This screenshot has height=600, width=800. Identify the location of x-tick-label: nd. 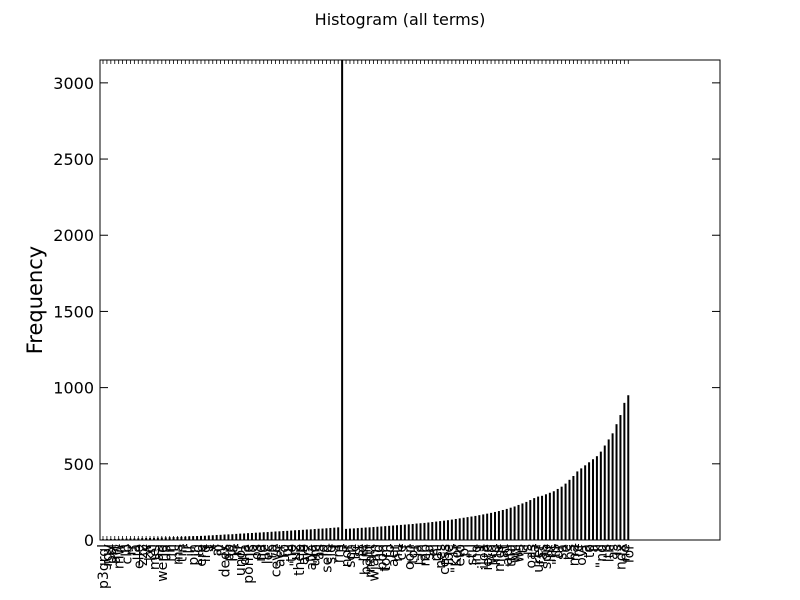
(378, 553).